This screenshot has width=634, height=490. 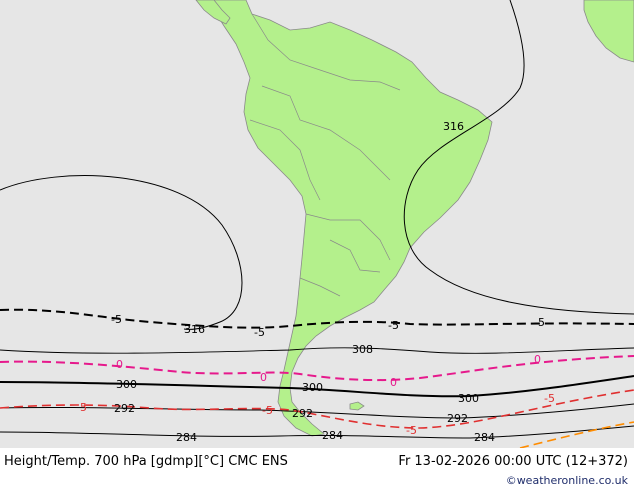 What do you see at coordinates (608, 31) in the screenshot?
I see `africa-land` at bounding box center [608, 31].